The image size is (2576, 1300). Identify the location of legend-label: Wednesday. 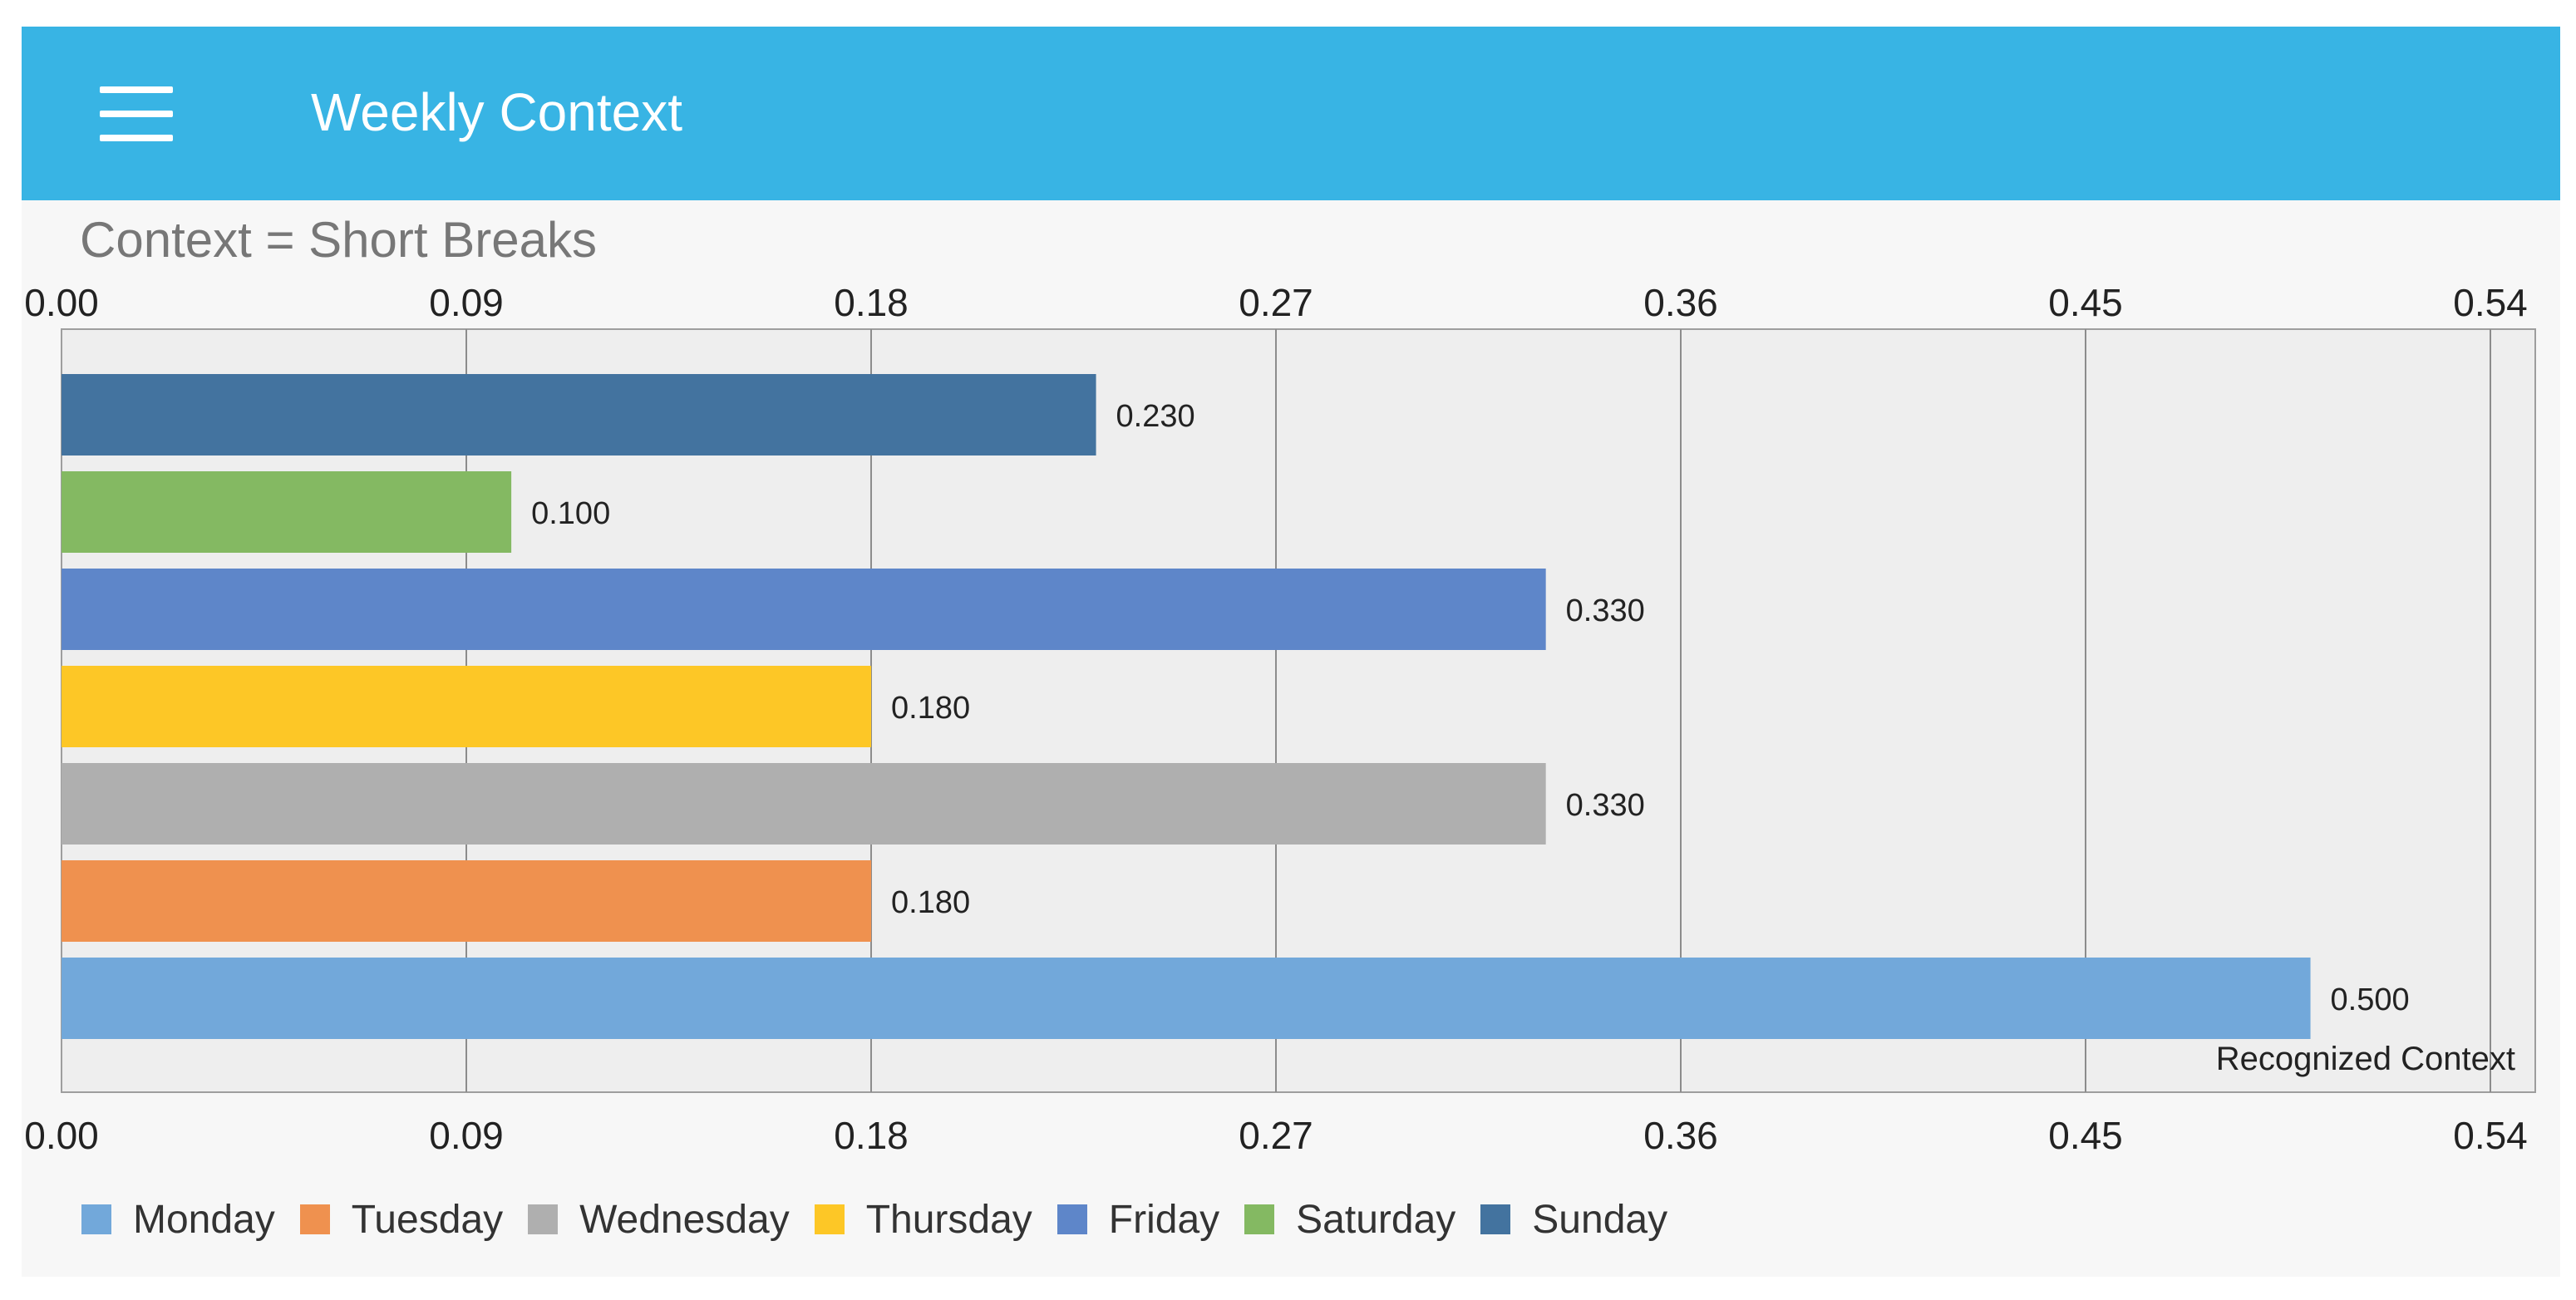
(684, 1220).